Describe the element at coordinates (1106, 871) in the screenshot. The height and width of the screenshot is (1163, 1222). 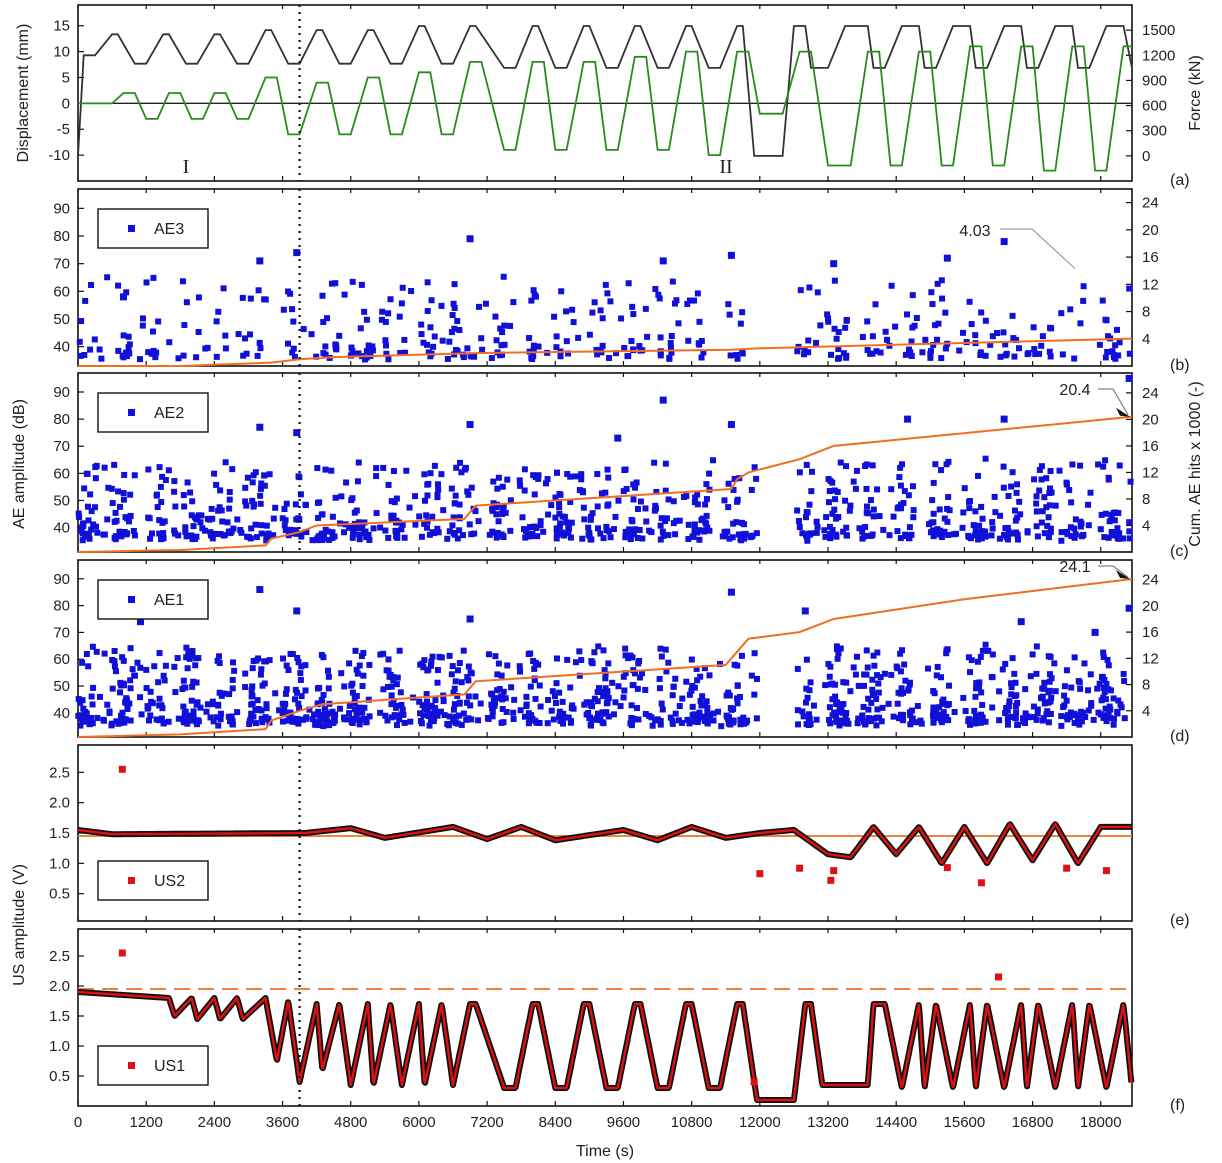
I see `us-outlier-point` at that location.